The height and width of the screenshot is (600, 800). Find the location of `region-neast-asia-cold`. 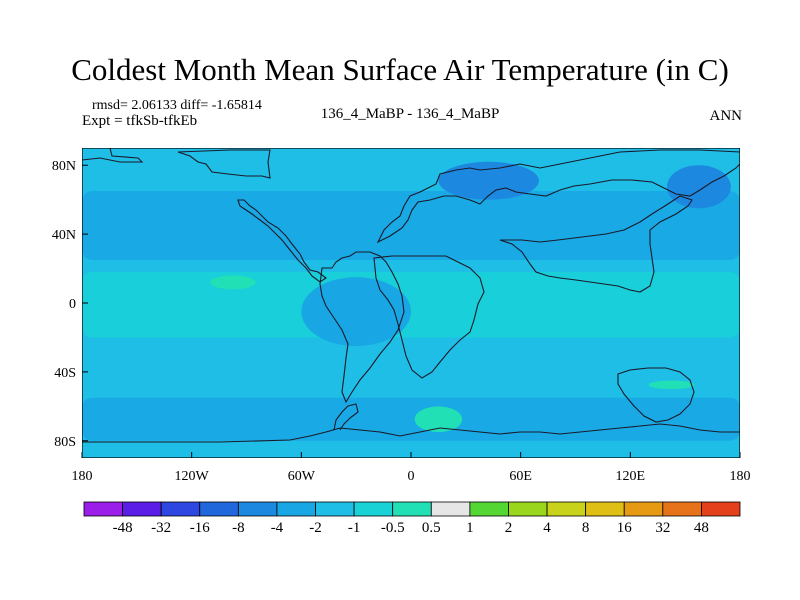

region-neast-asia-cold is located at coordinates (698, 187).